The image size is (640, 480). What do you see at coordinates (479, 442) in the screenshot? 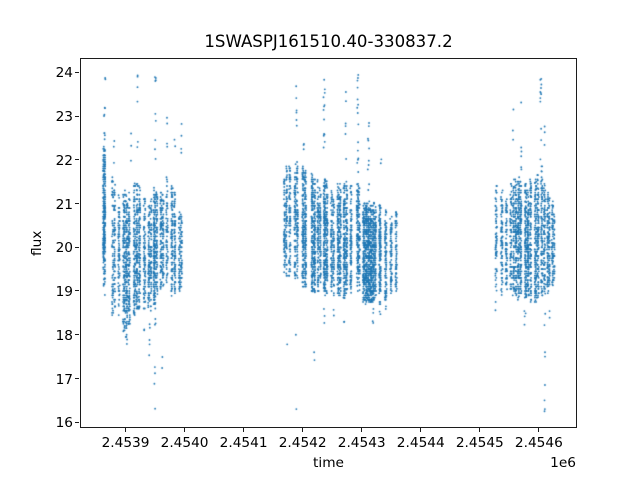
I see `x-tick-label: 2.4545` at bounding box center [479, 442].